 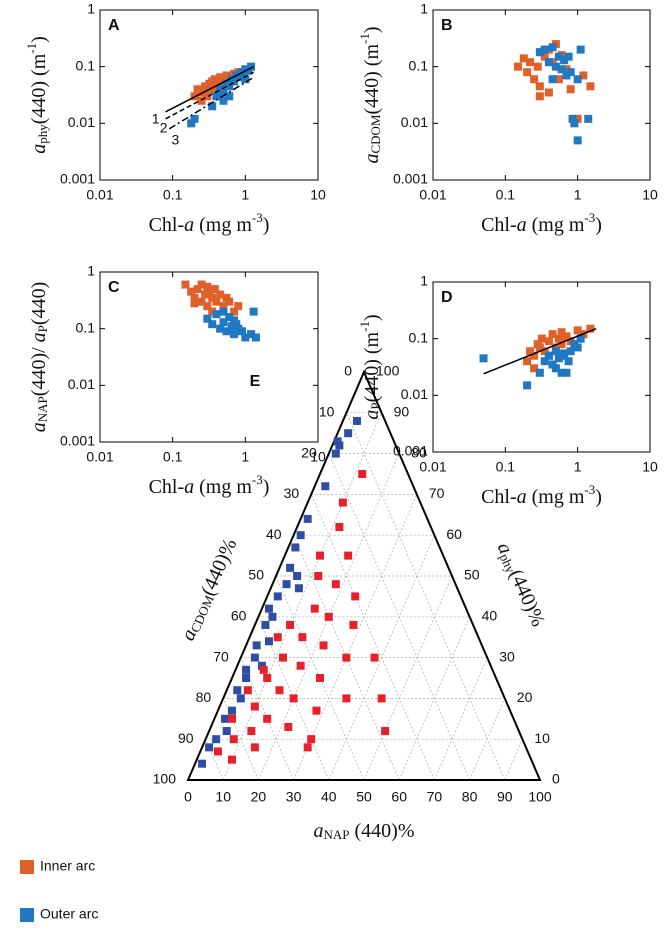 I want to click on panel-letter: E, so click(x=255, y=381).